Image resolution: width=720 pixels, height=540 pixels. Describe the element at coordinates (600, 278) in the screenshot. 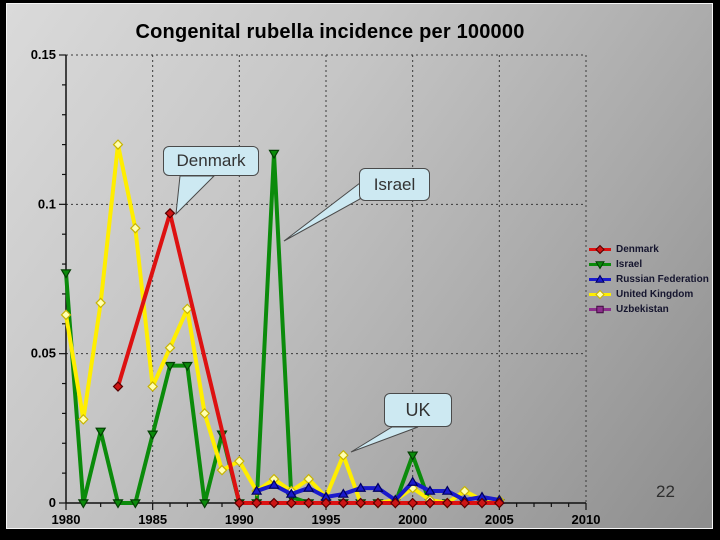

I see `russian-federation-legend-marker-icon` at that location.